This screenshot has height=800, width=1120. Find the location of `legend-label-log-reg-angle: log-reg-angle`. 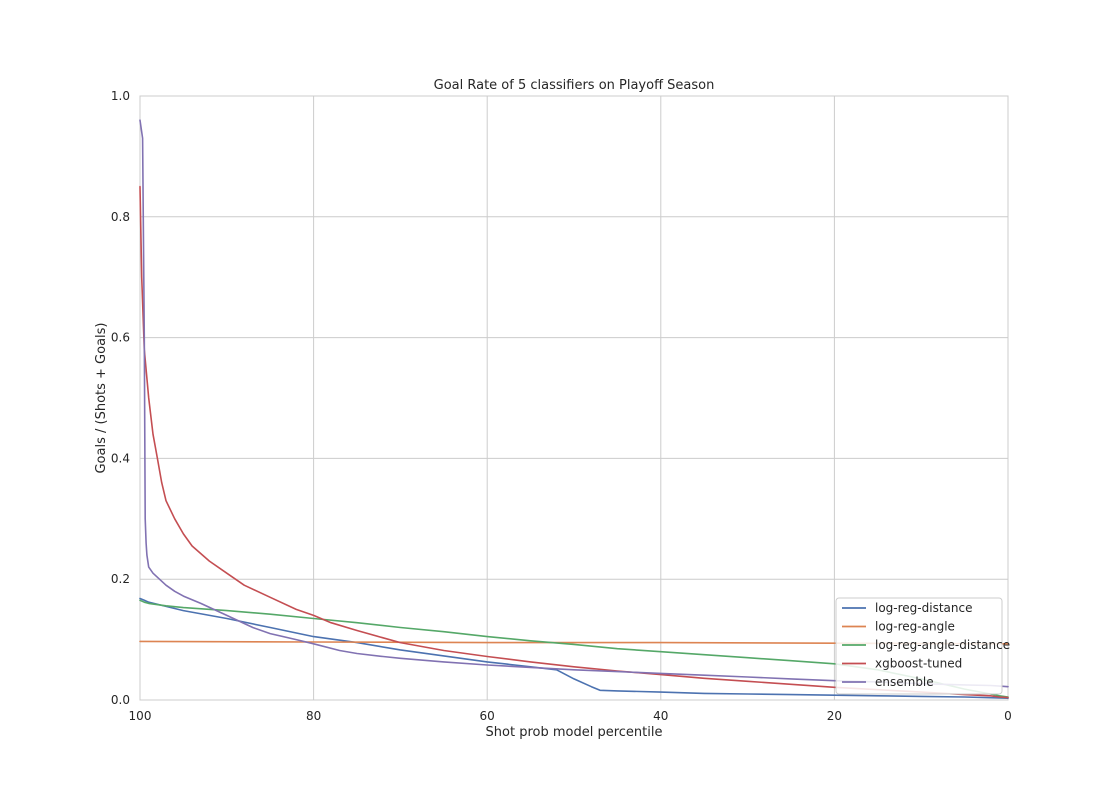

legend-label-log-reg-angle: log-reg-angle is located at coordinates (915, 627).